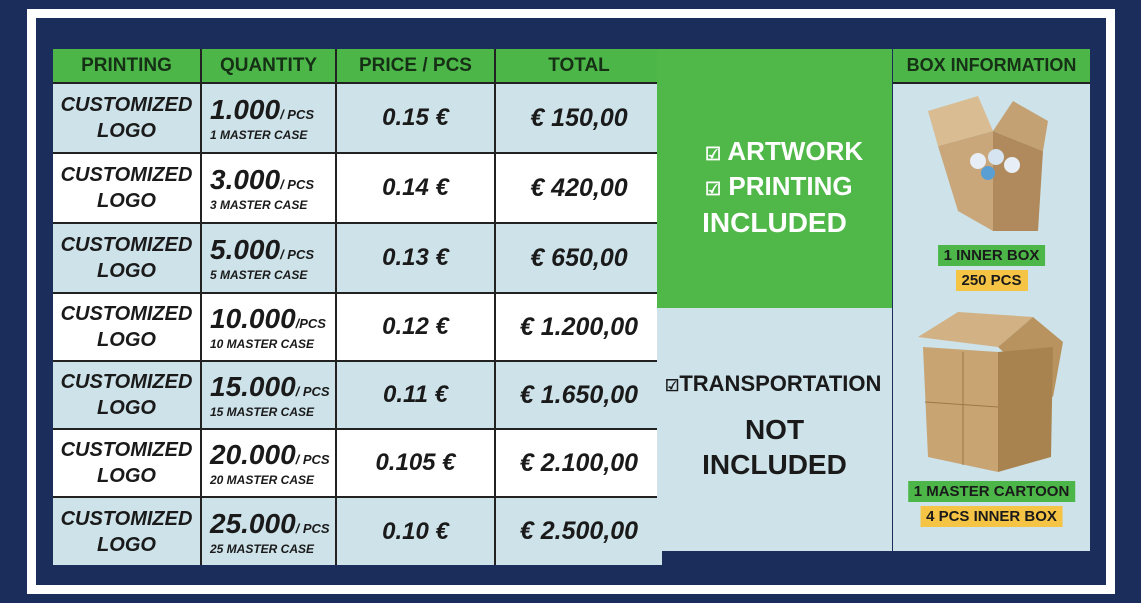 The width and height of the screenshot is (1141, 603). What do you see at coordinates (245, 109) in the screenshot?
I see `quantity-value: 1.000` at bounding box center [245, 109].